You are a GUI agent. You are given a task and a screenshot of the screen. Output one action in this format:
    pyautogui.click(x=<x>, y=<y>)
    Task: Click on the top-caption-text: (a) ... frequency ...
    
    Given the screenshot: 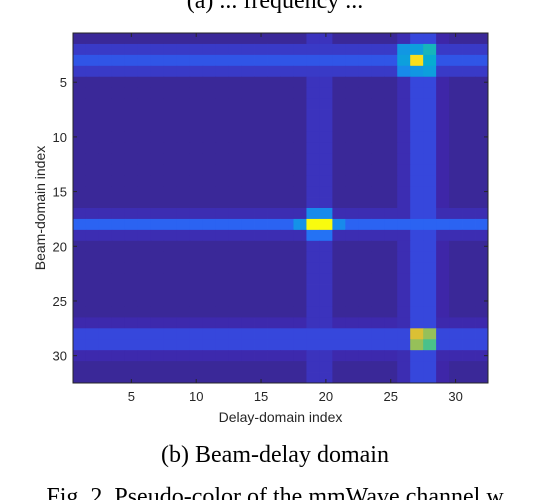 What is the action you would take?
    pyautogui.click(x=275, y=7)
    